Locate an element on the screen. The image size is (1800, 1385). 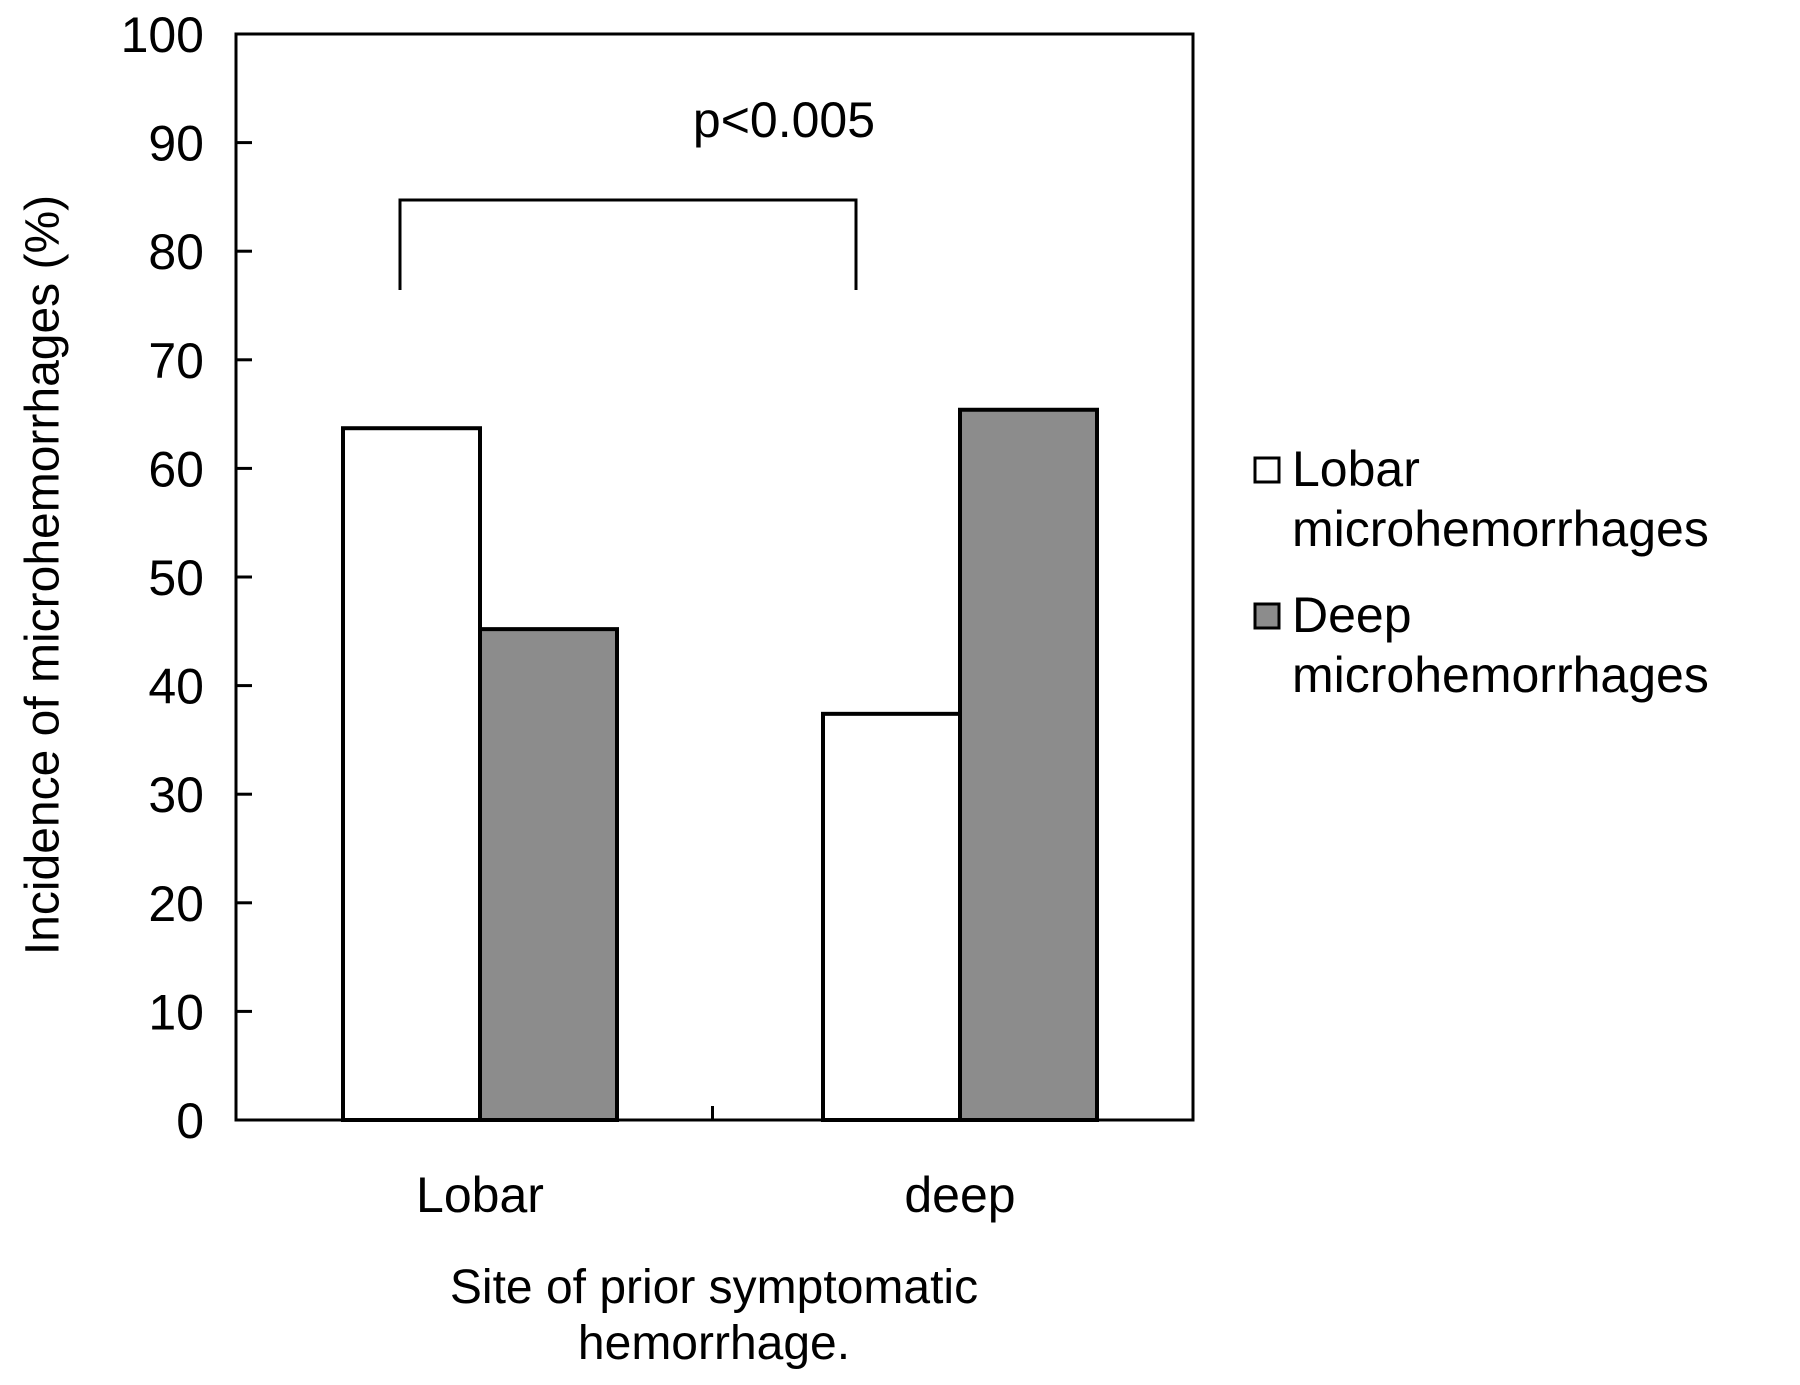
significance-bracket is located at coordinates (628, 244).